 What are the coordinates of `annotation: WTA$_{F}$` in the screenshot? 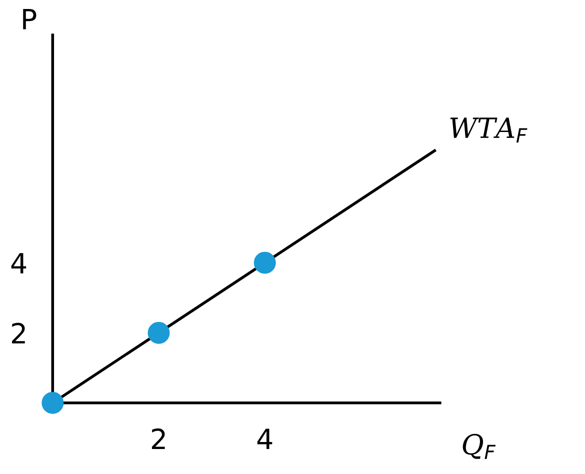 It's located at (489, 130).